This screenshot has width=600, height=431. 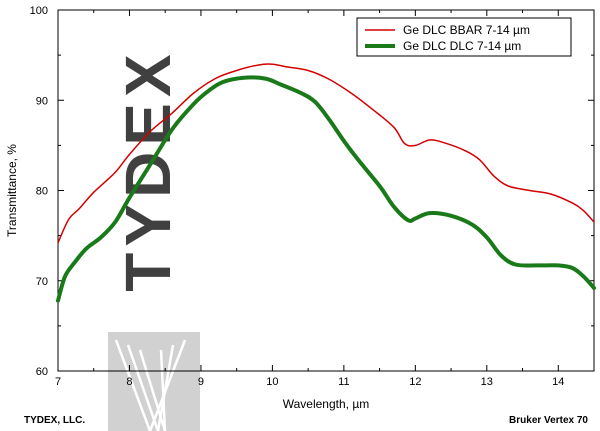 I want to click on x-tick-label: 8, so click(x=129, y=382).